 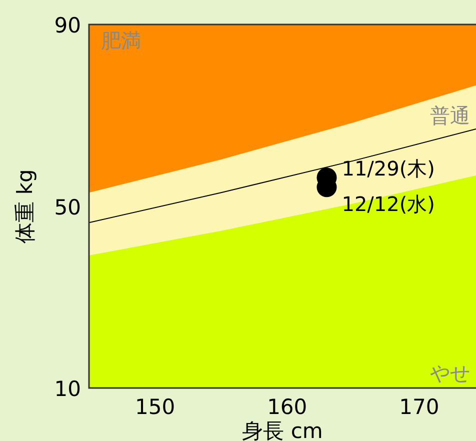 What do you see at coordinates (388, 204) in the screenshot?
I see `series-label: 12/12(水)` at bounding box center [388, 204].